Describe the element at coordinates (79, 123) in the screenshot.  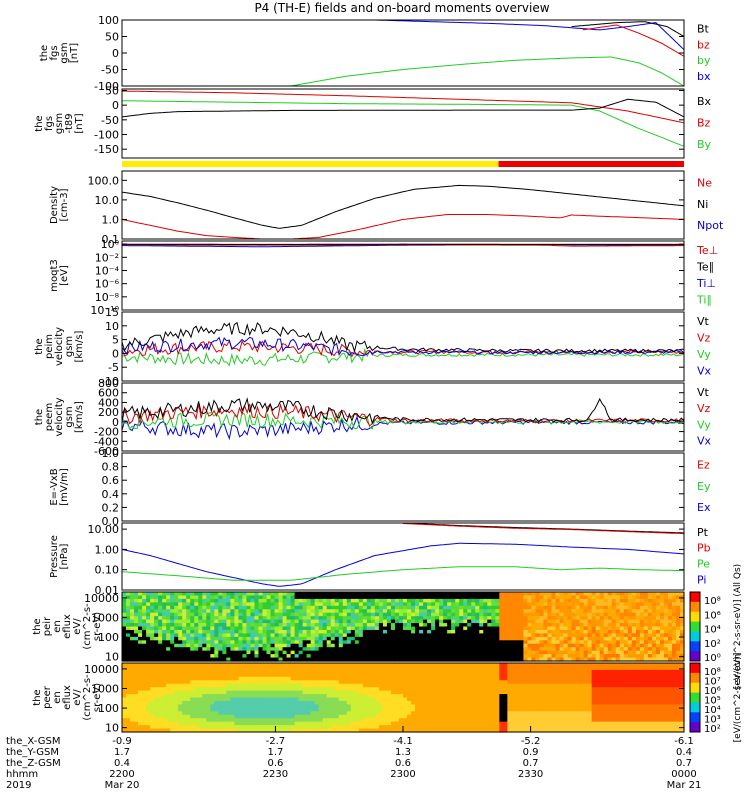
I see `y-axis-label: [nT]` at that location.